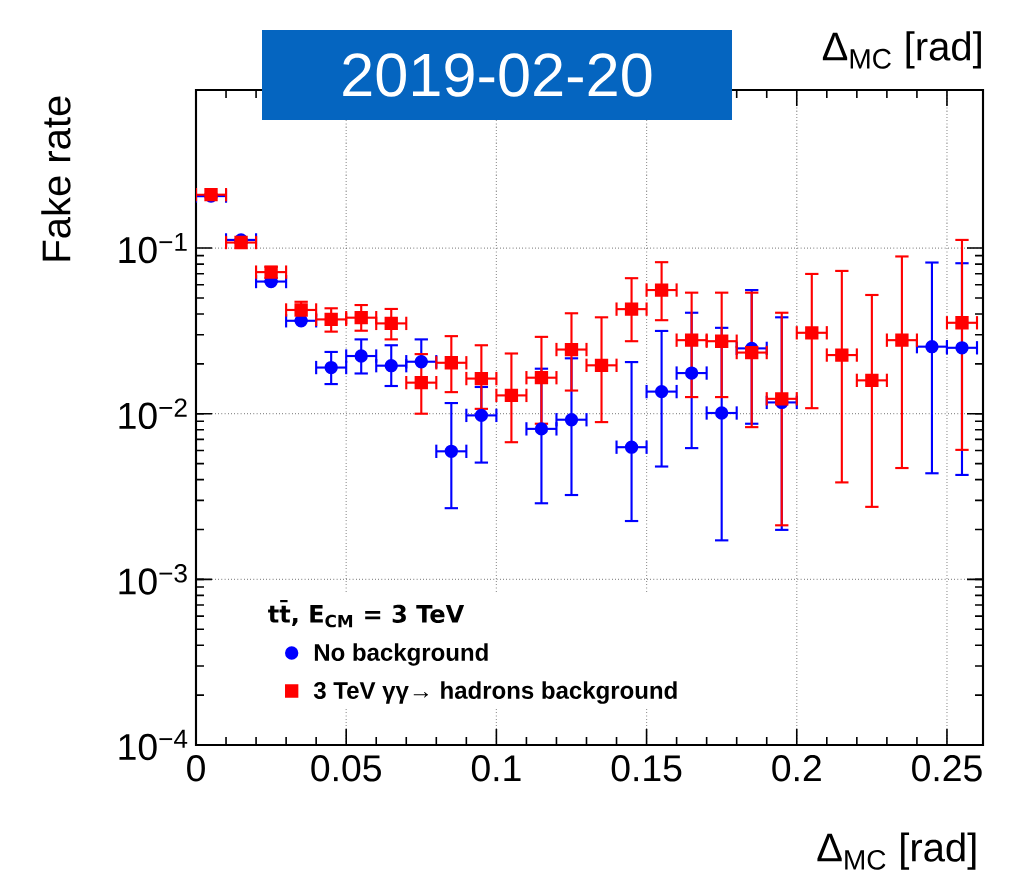 Image resolution: width=1010 pixels, height=893 pixels. Describe the element at coordinates (346, 768) in the screenshot. I see `x-tick-label: 0.05` at that location.